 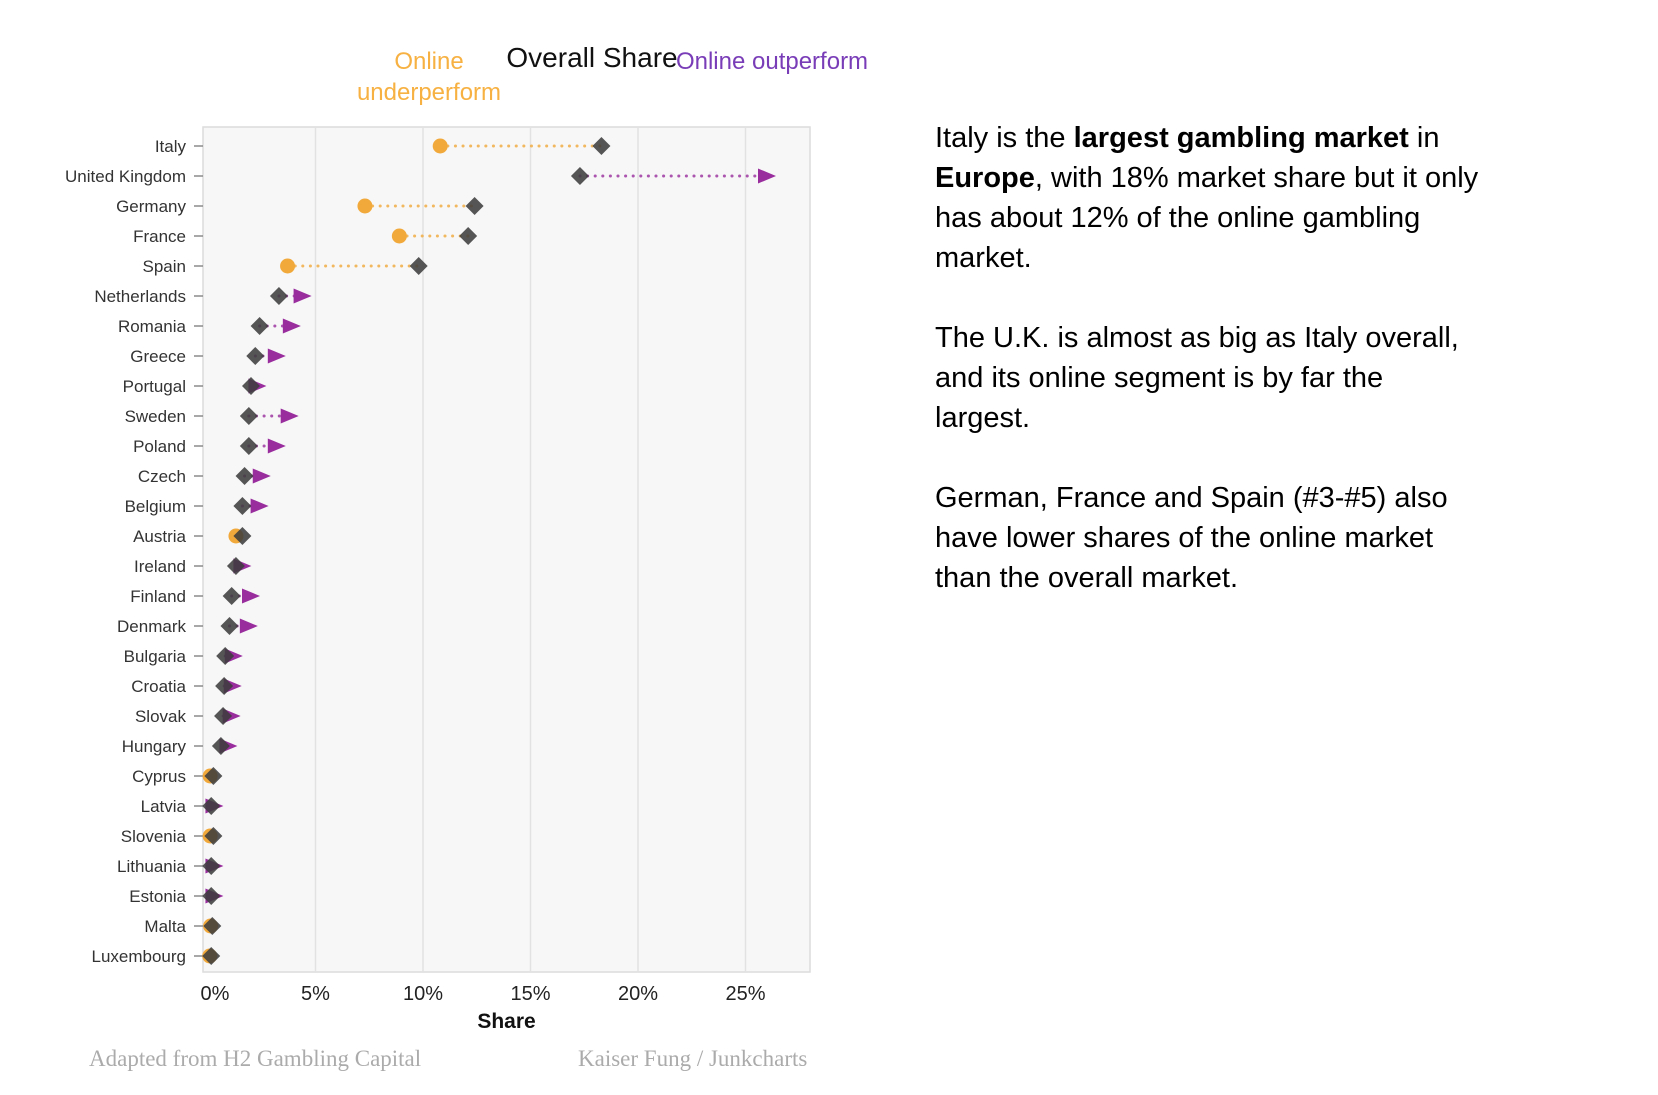 I want to click on online-marker-netherlands, so click(x=302, y=296).